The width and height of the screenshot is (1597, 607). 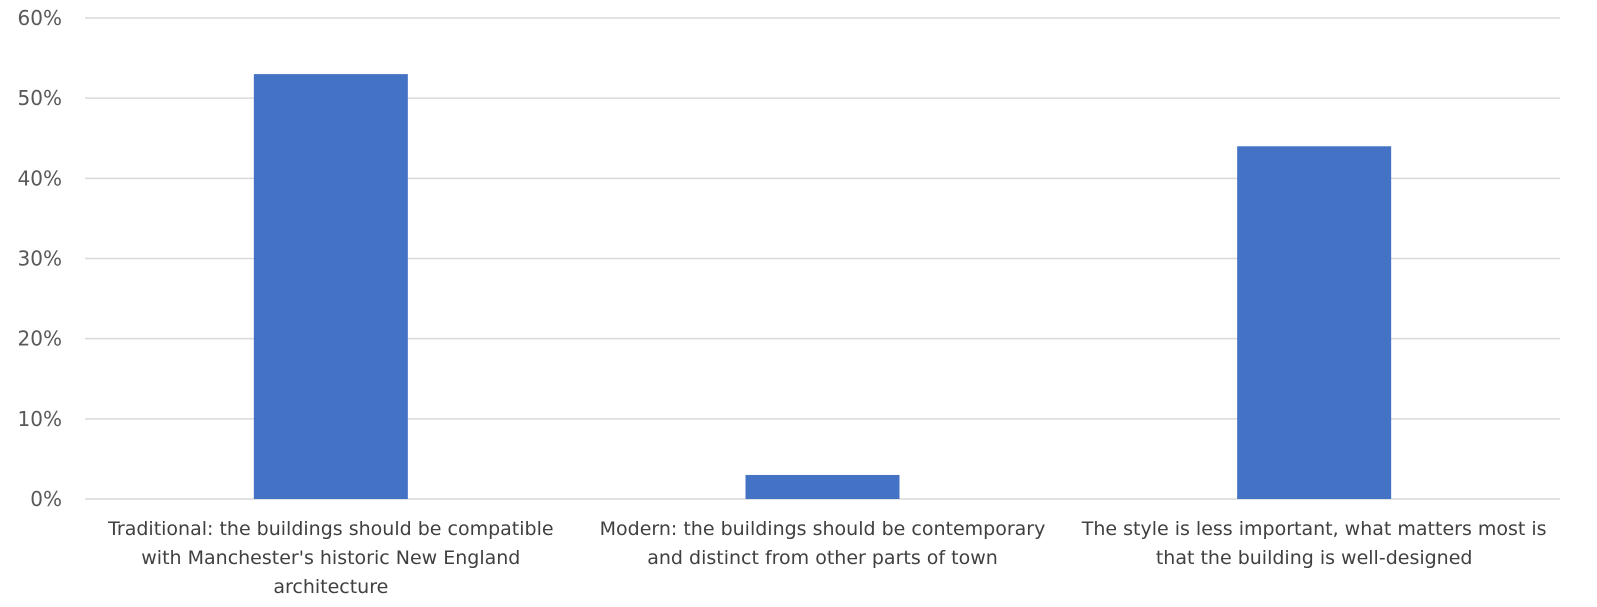 What do you see at coordinates (822, 558) in the screenshot?
I see `x-category-label-line: and distinct from other parts of town` at bounding box center [822, 558].